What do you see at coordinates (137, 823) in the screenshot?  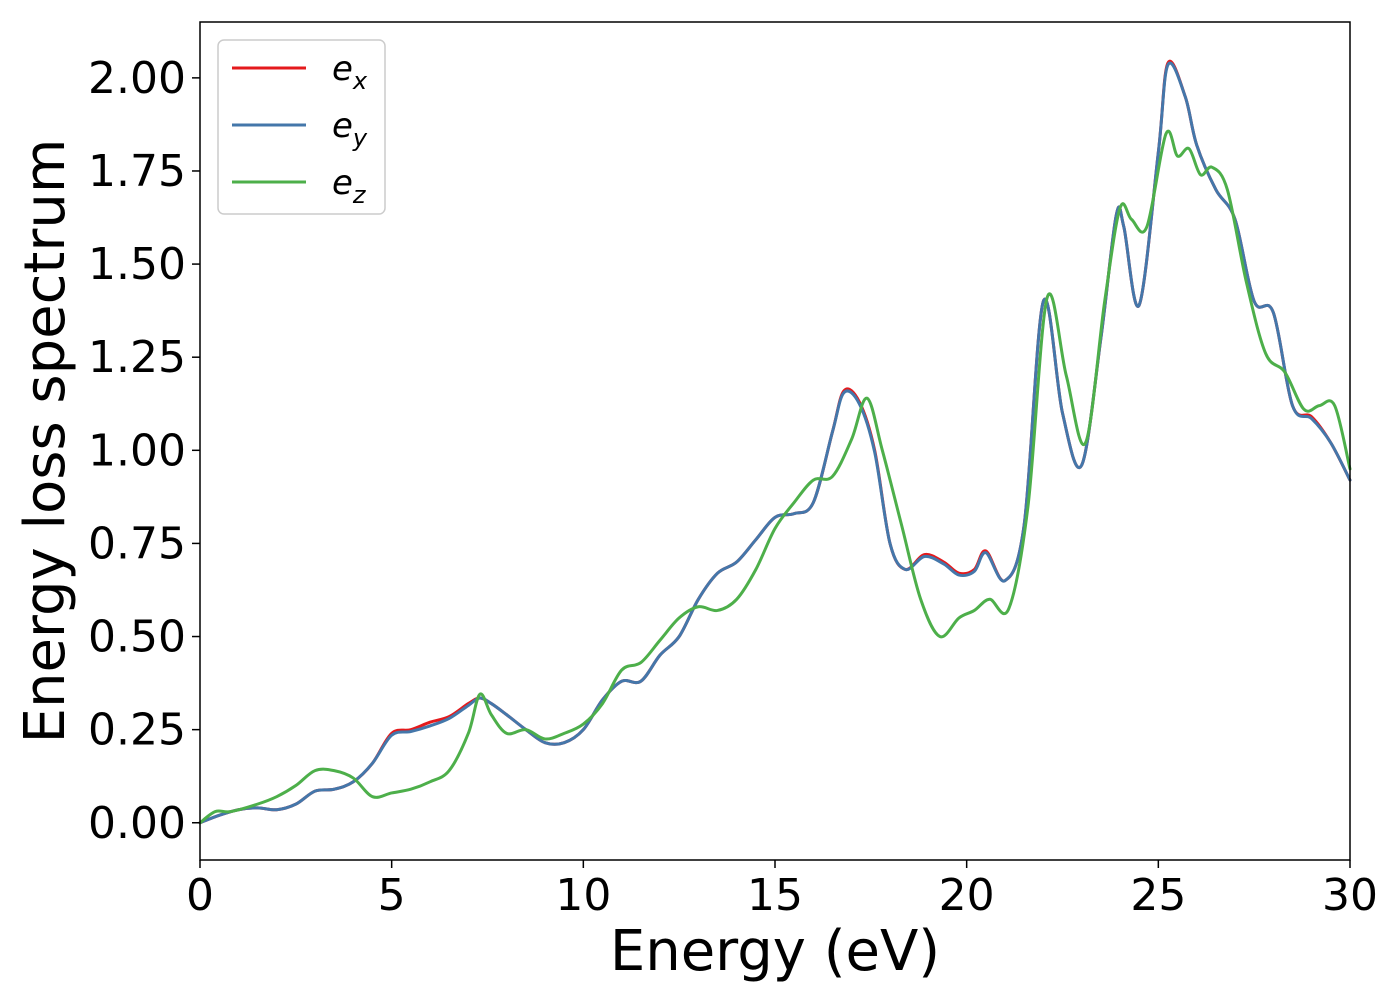 I see `y-tick-label: 0.00` at bounding box center [137, 823].